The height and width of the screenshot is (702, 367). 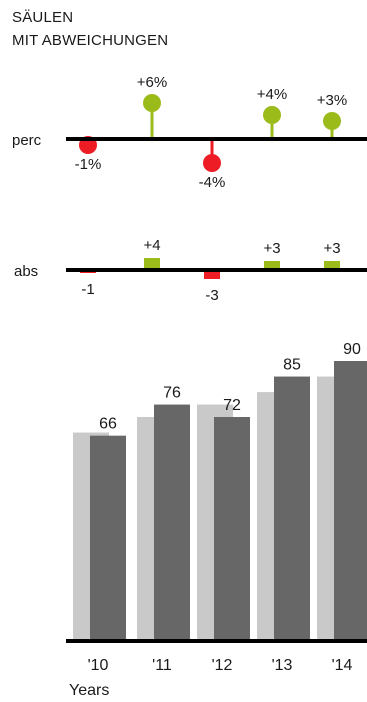 I want to click on x-tick-label: '13, so click(x=282, y=665).